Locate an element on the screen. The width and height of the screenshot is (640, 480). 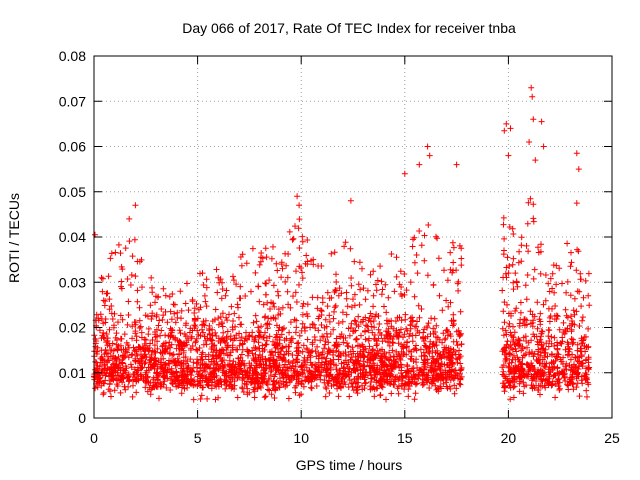
y-tick-label: 0.08 is located at coordinates (72, 56).